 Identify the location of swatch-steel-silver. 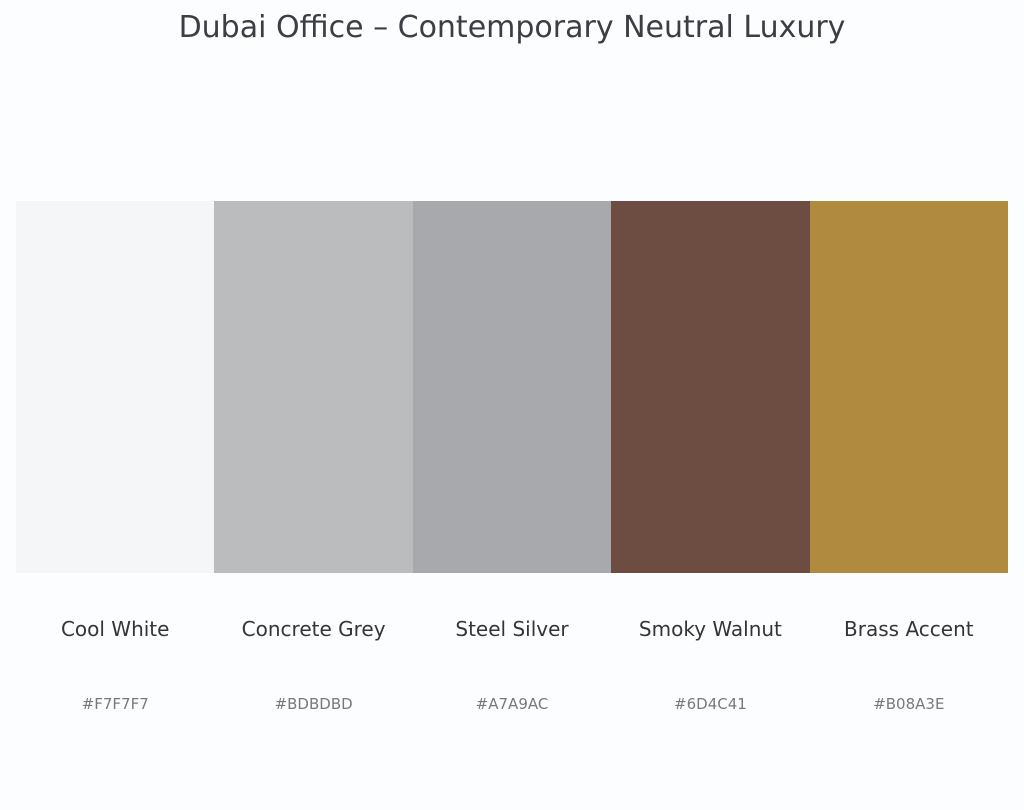
(512, 387).